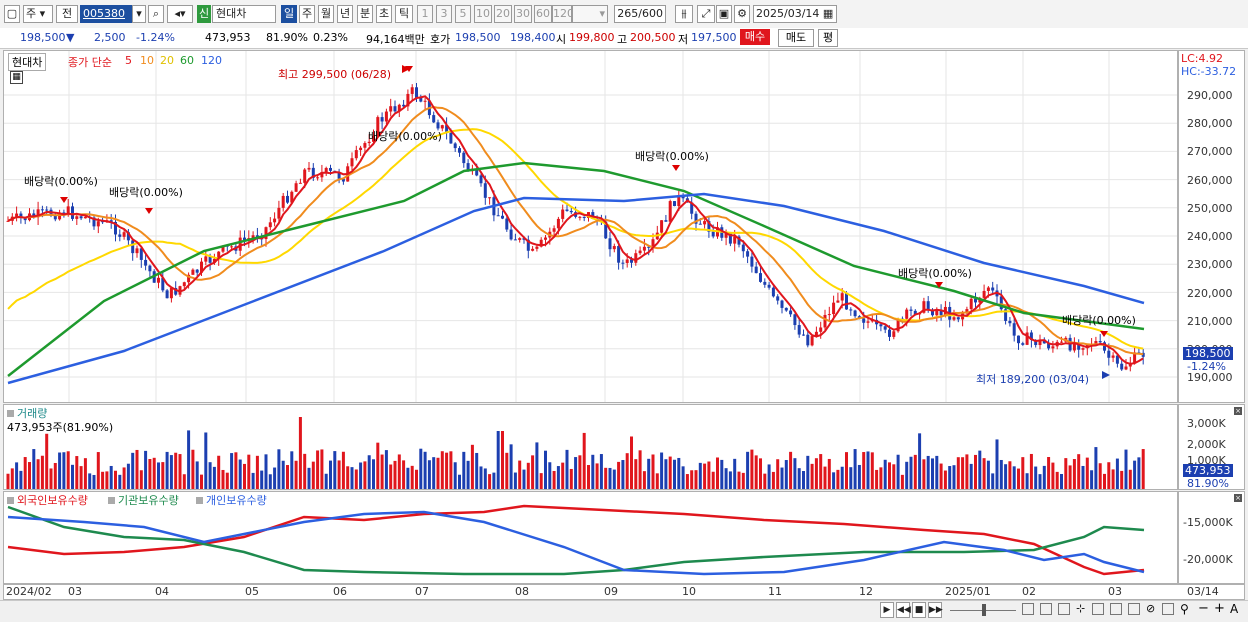 This screenshot has height=622, width=1248. Describe the element at coordinates (384, 14) in the screenshot. I see `period-second-button: 초` at that location.